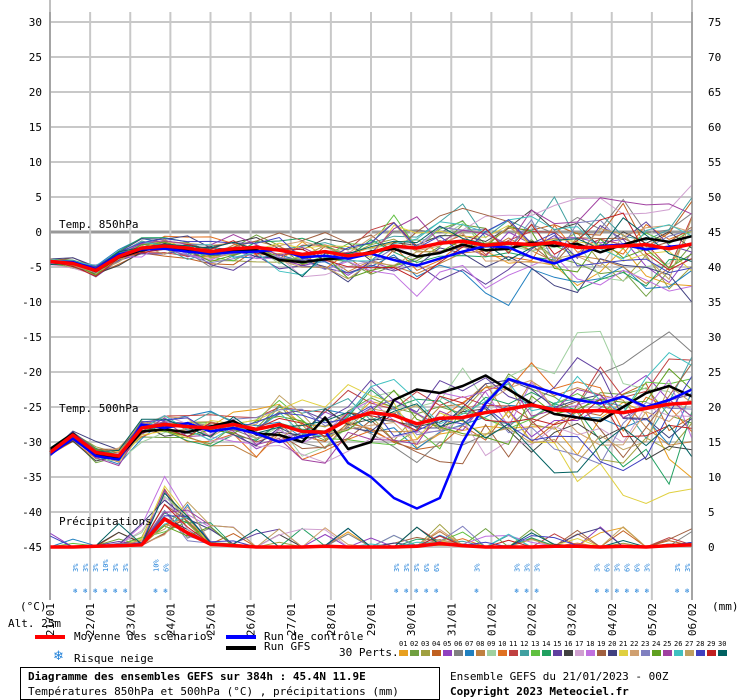 The height and width of the screenshot is (700, 740). What do you see at coordinates (714, 442) in the screenshot?
I see `y-right-tick-label: 15` at bounding box center [714, 442].